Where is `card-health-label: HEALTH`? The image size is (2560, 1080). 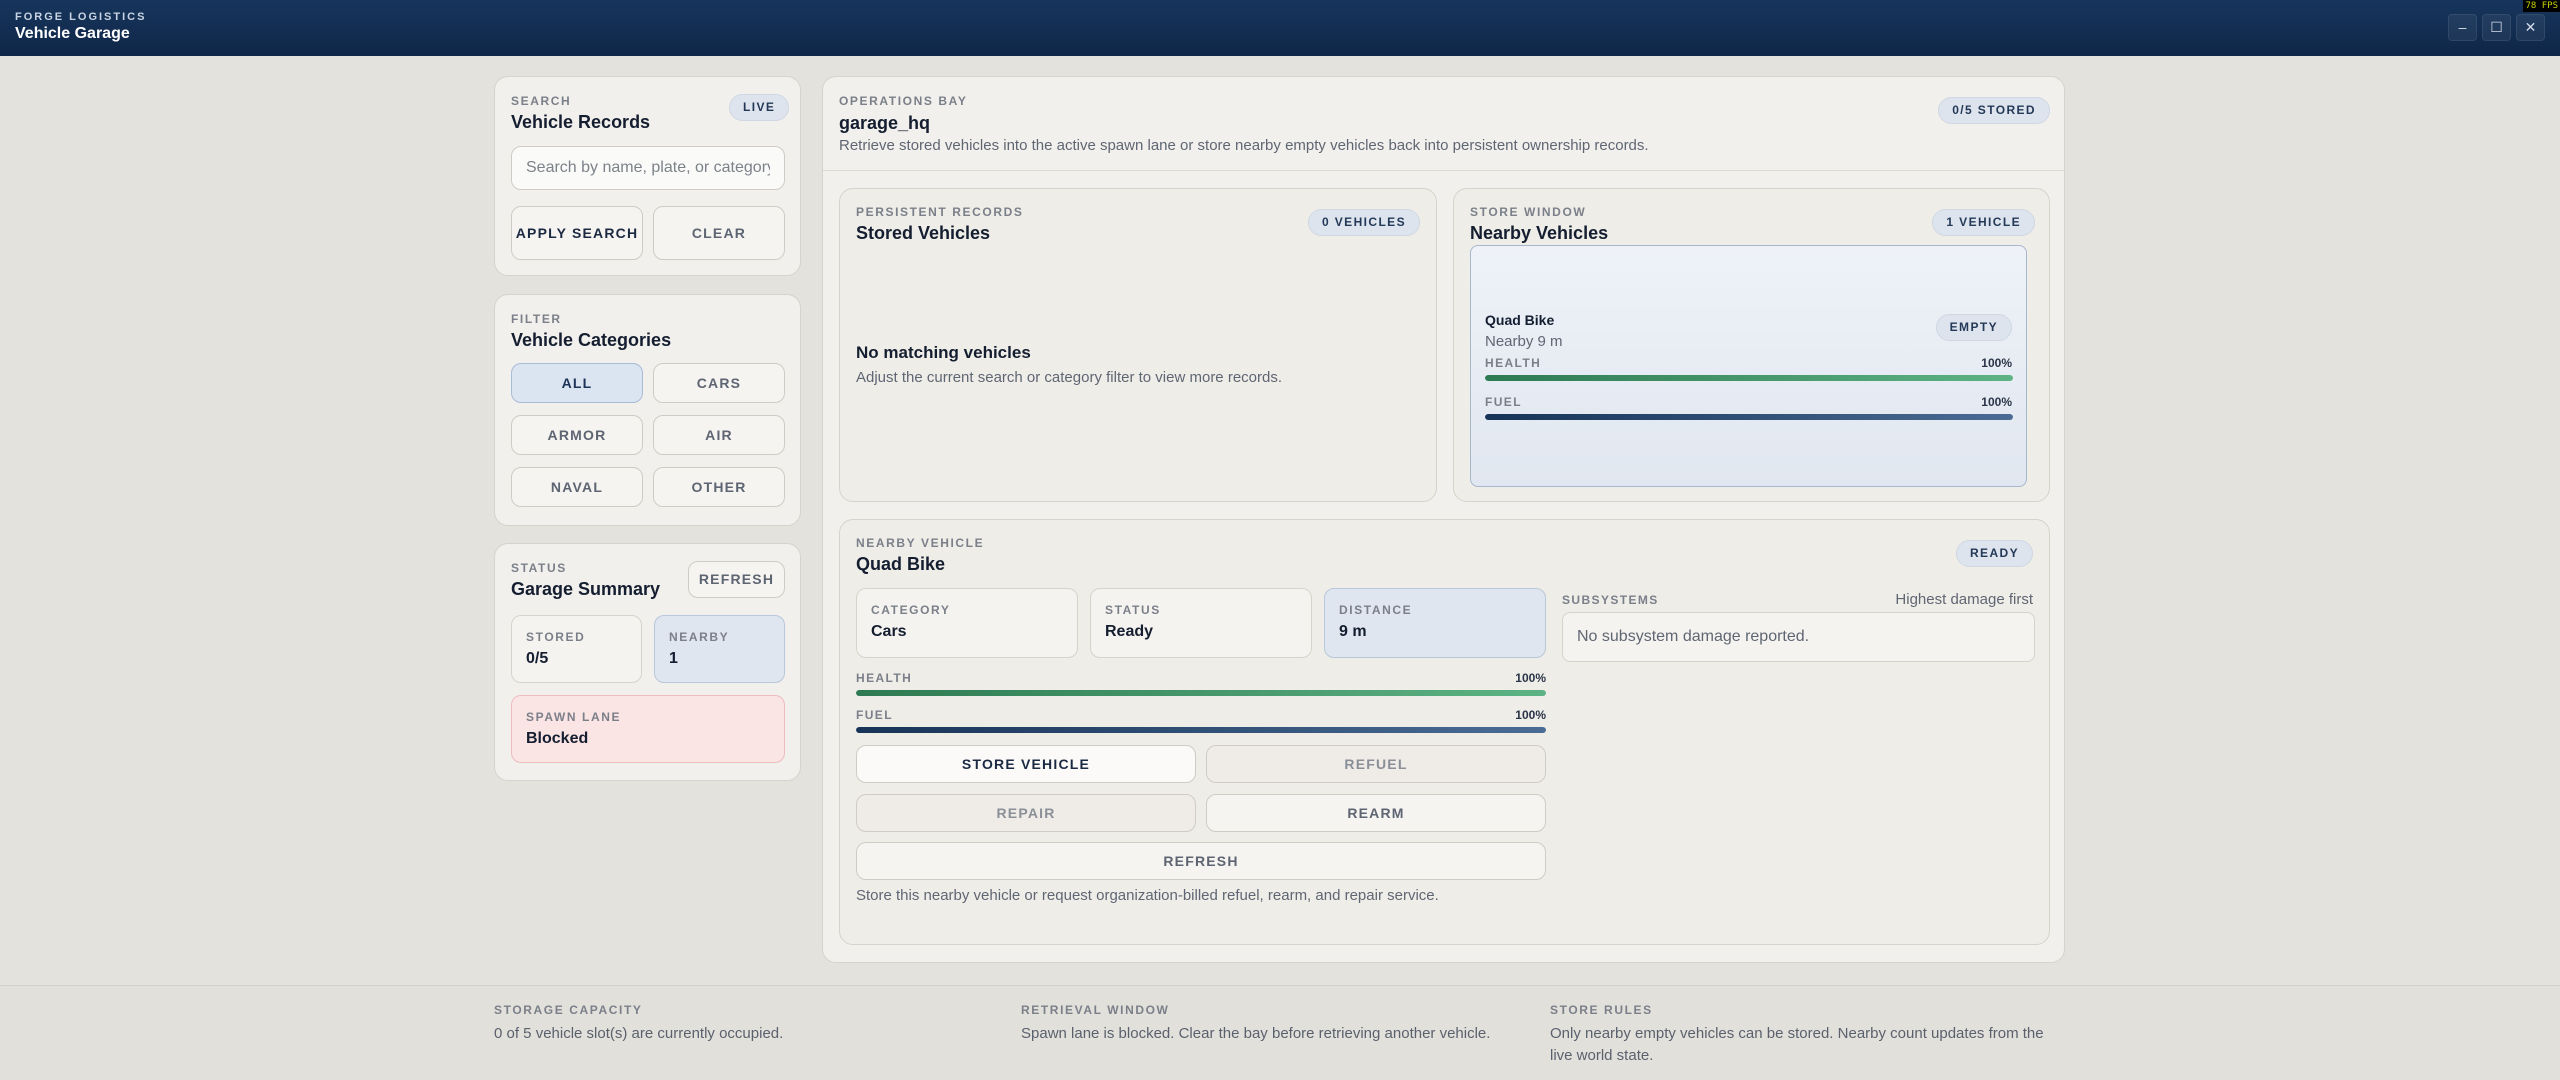 card-health-label: HEALTH is located at coordinates (1513, 363).